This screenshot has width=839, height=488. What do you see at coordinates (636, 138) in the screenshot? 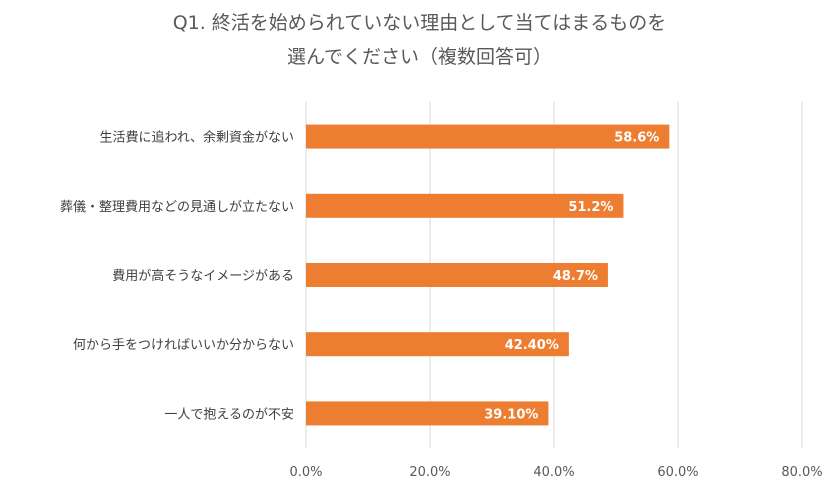
I see `data-label: 58.6%` at bounding box center [636, 138].